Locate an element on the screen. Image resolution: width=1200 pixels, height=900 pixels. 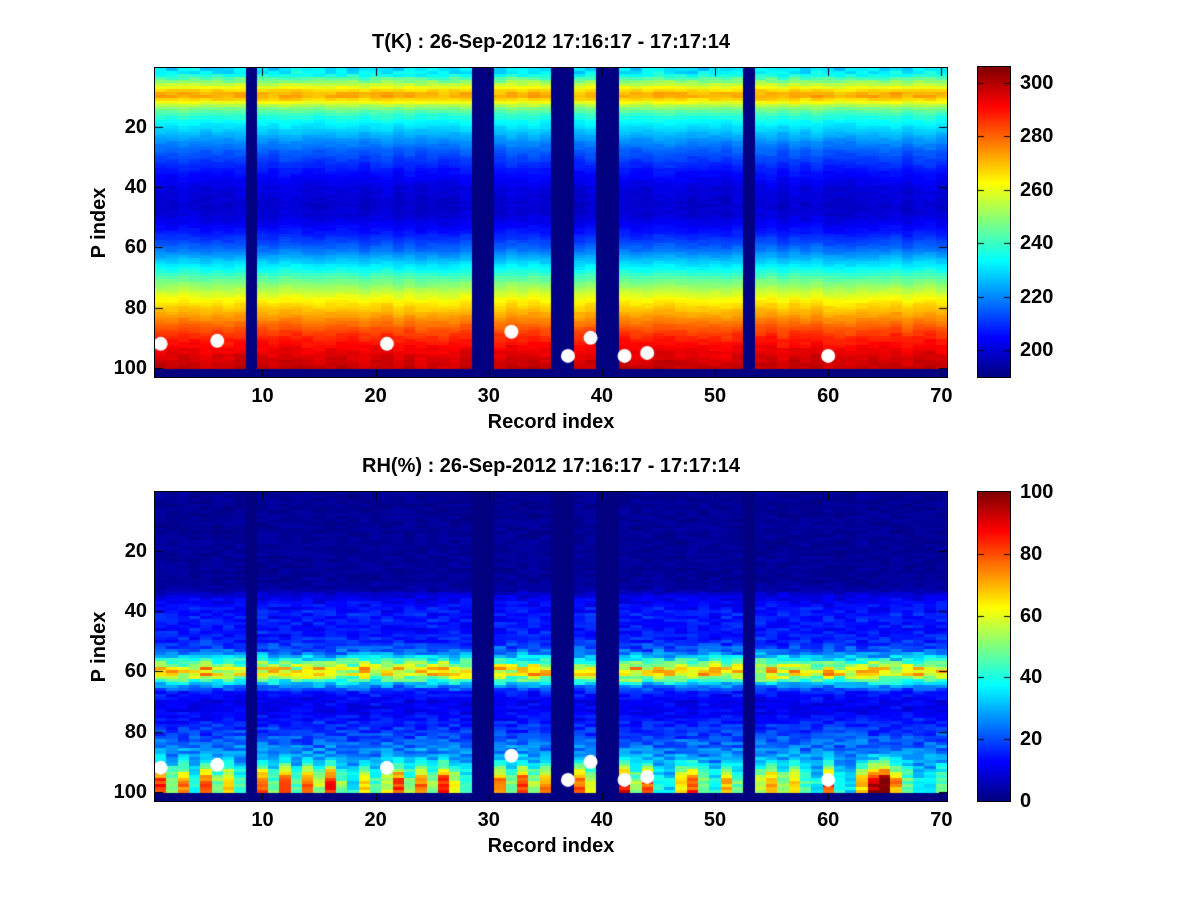
colorbar-tick-label: 20 is located at coordinates (1031, 739).